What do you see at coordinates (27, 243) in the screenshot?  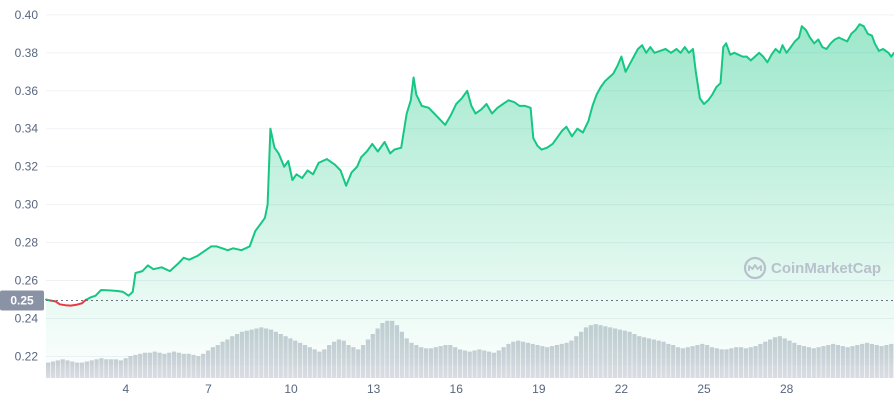 I see `y-tick-label: 0.28` at bounding box center [27, 243].